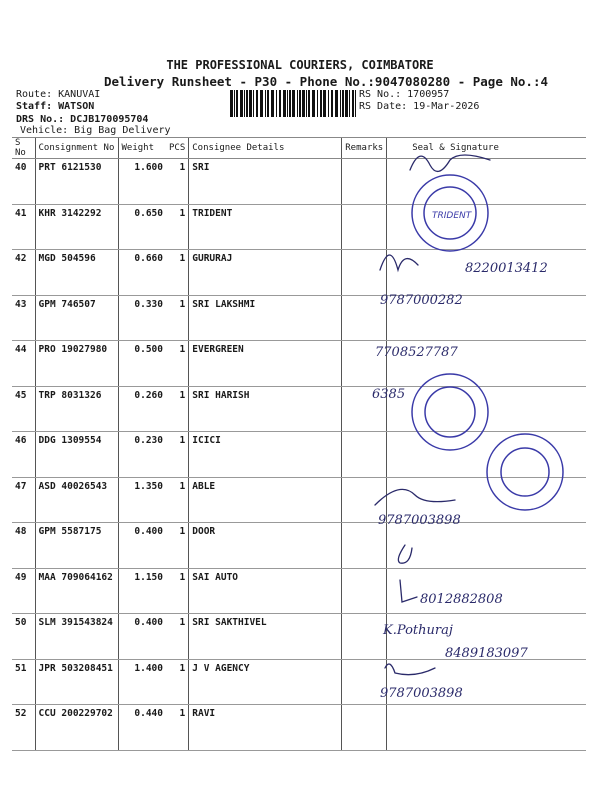 This screenshot has width=600, height=800. Describe the element at coordinates (419, 106) in the screenshot. I see `rs-date: RS Date: 19-Mar-2026` at that location.